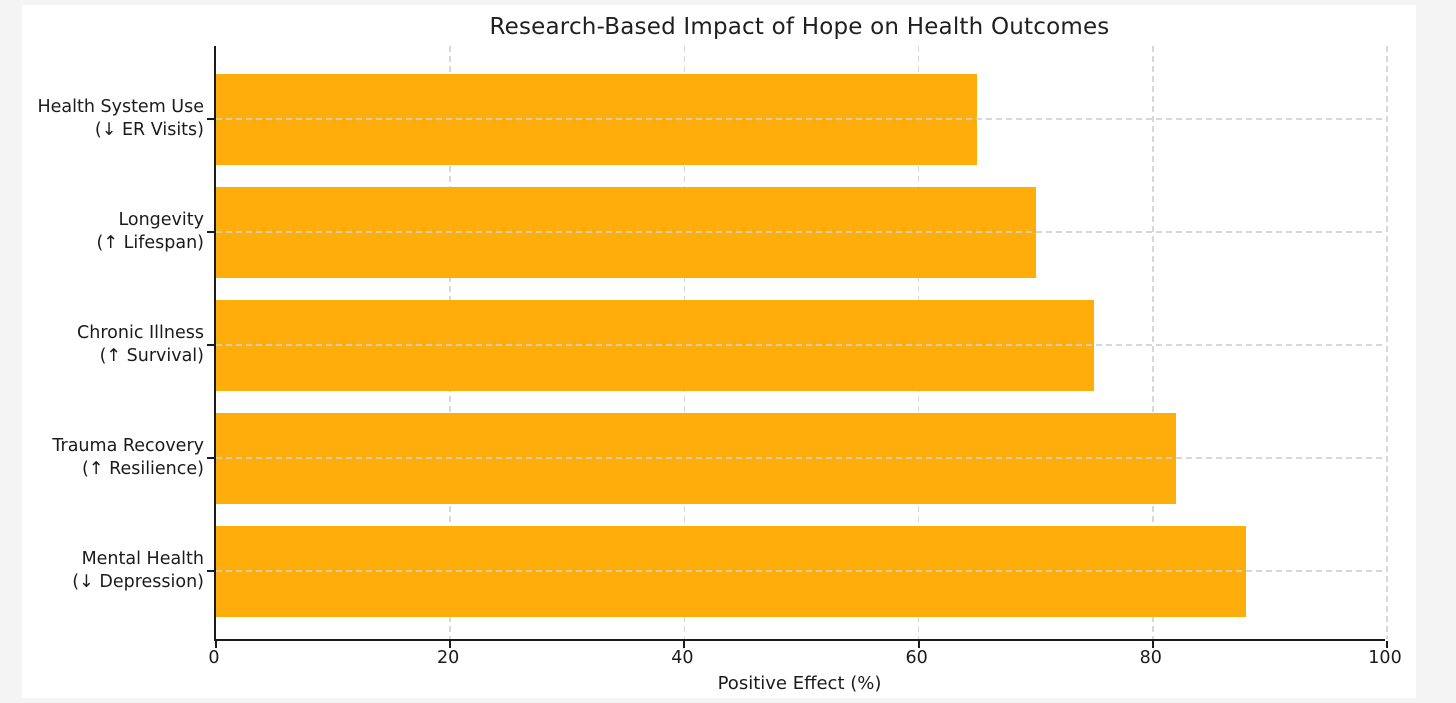  I want to click on y-axis-label-longevity: Longevity (↑ Lifespan), so click(113, 232).